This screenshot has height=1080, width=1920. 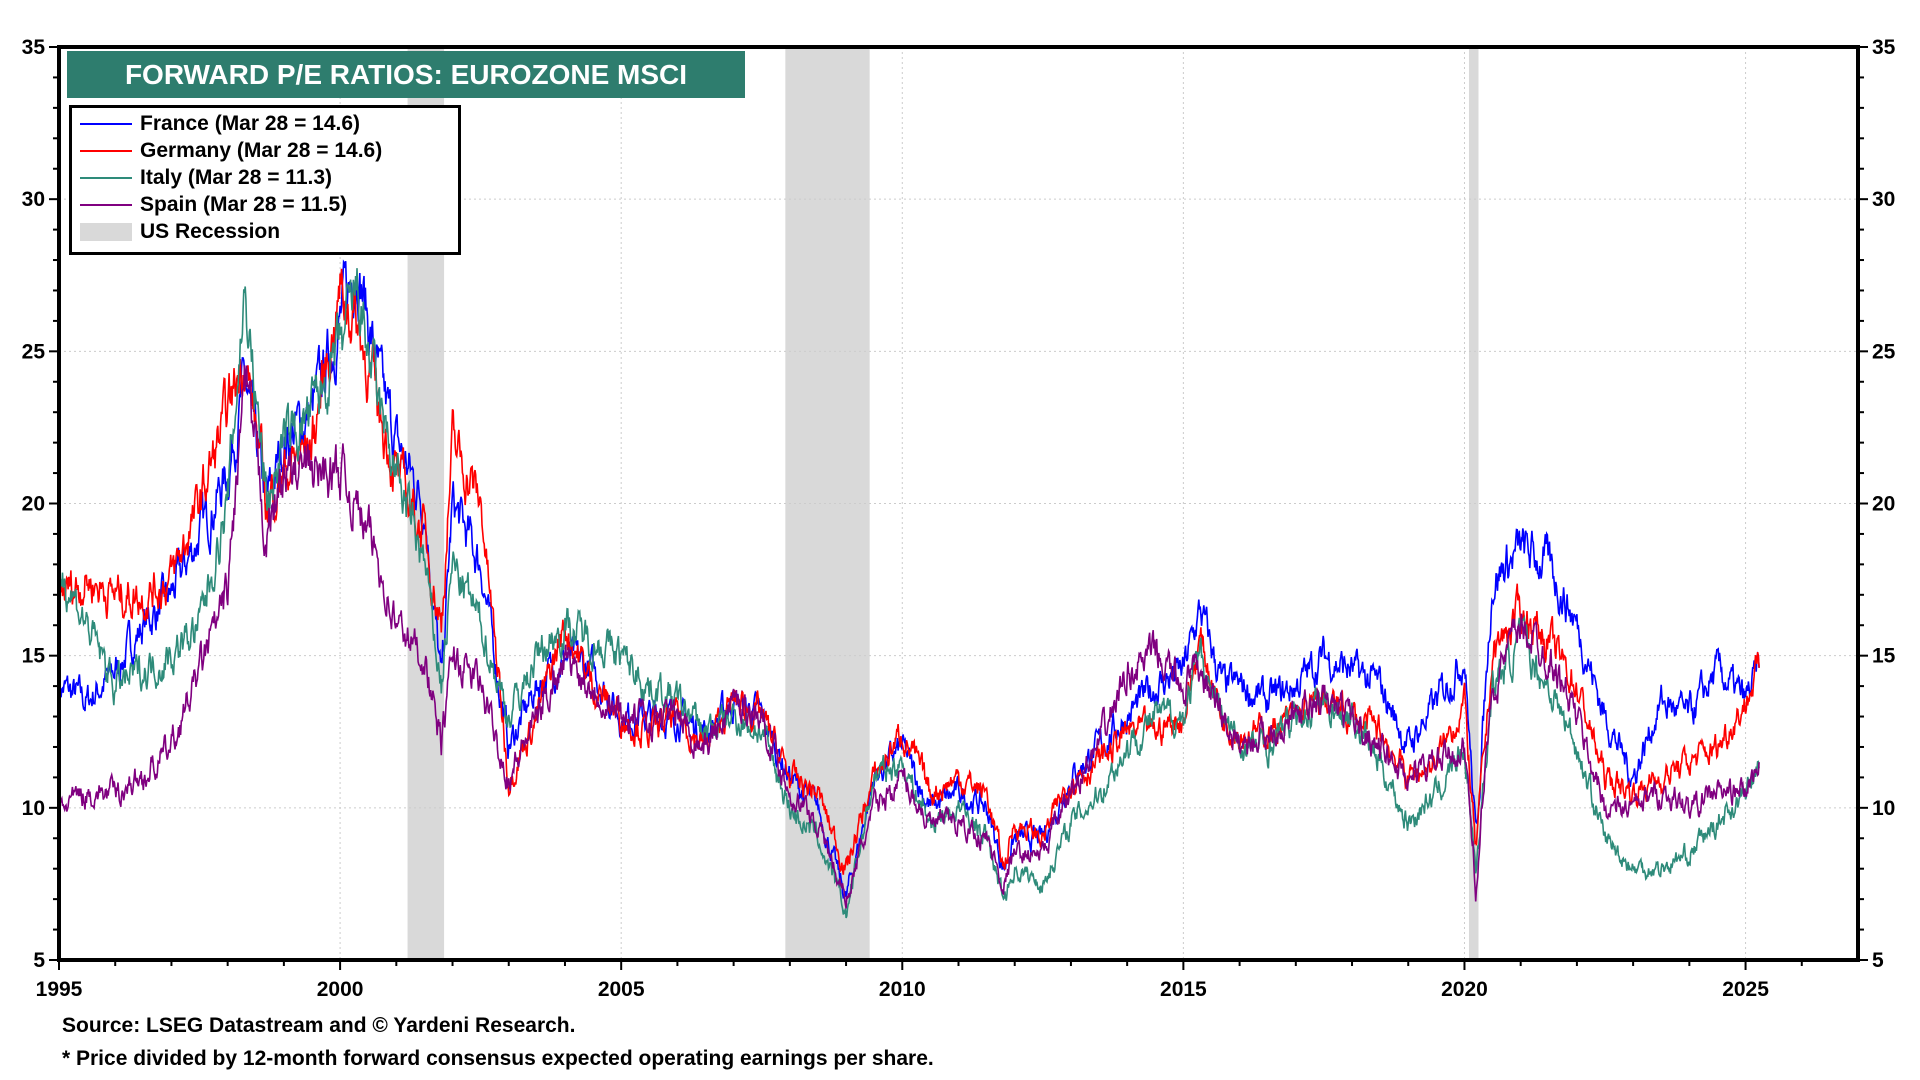 I want to click on germany-swatch, so click(x=106, y=150).